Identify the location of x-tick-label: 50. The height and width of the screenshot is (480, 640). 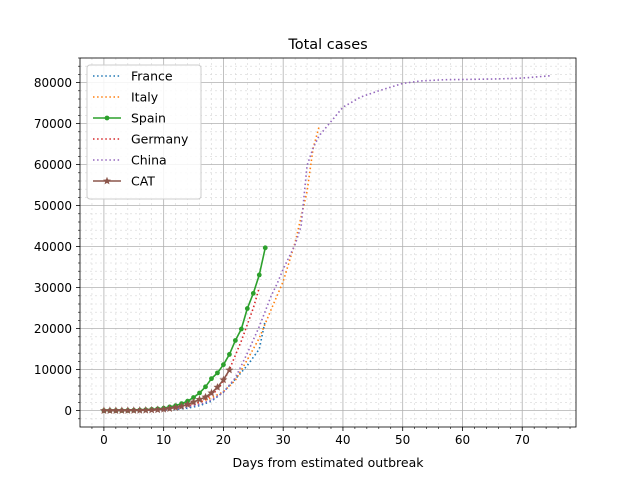
(402, 440).